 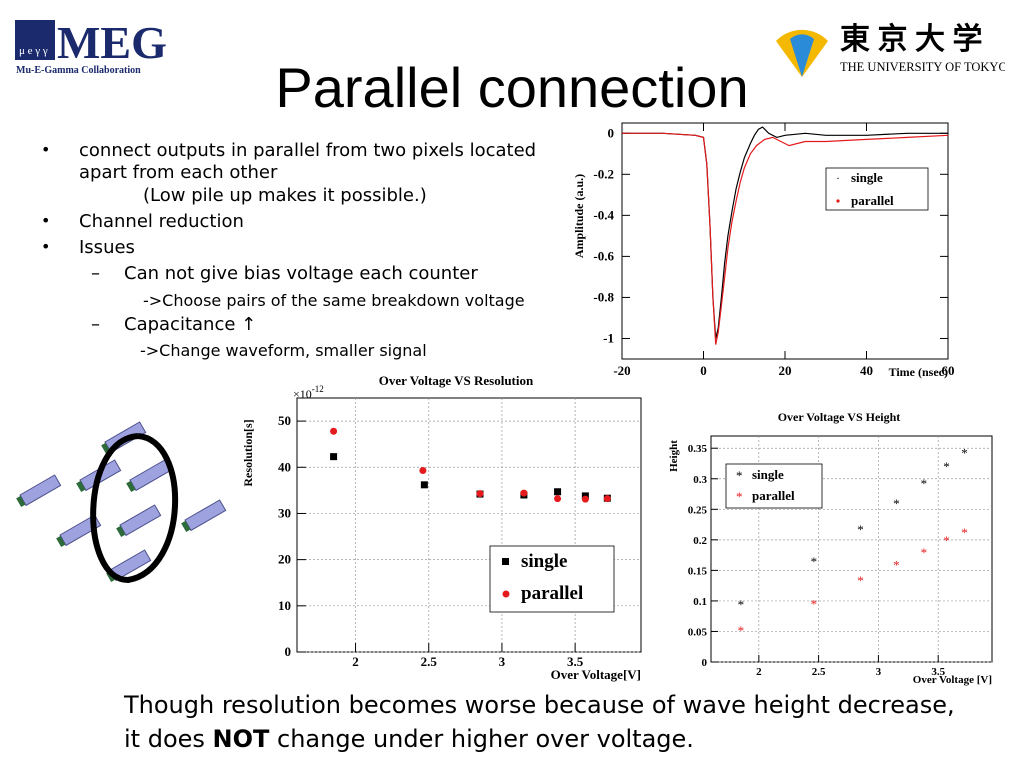 What do you see at coordinates (283, 350) in the screenshot?
I see `sub-sub-bullet-item: ->Change waveform, smaller signal` at bounding box center [283, 350].